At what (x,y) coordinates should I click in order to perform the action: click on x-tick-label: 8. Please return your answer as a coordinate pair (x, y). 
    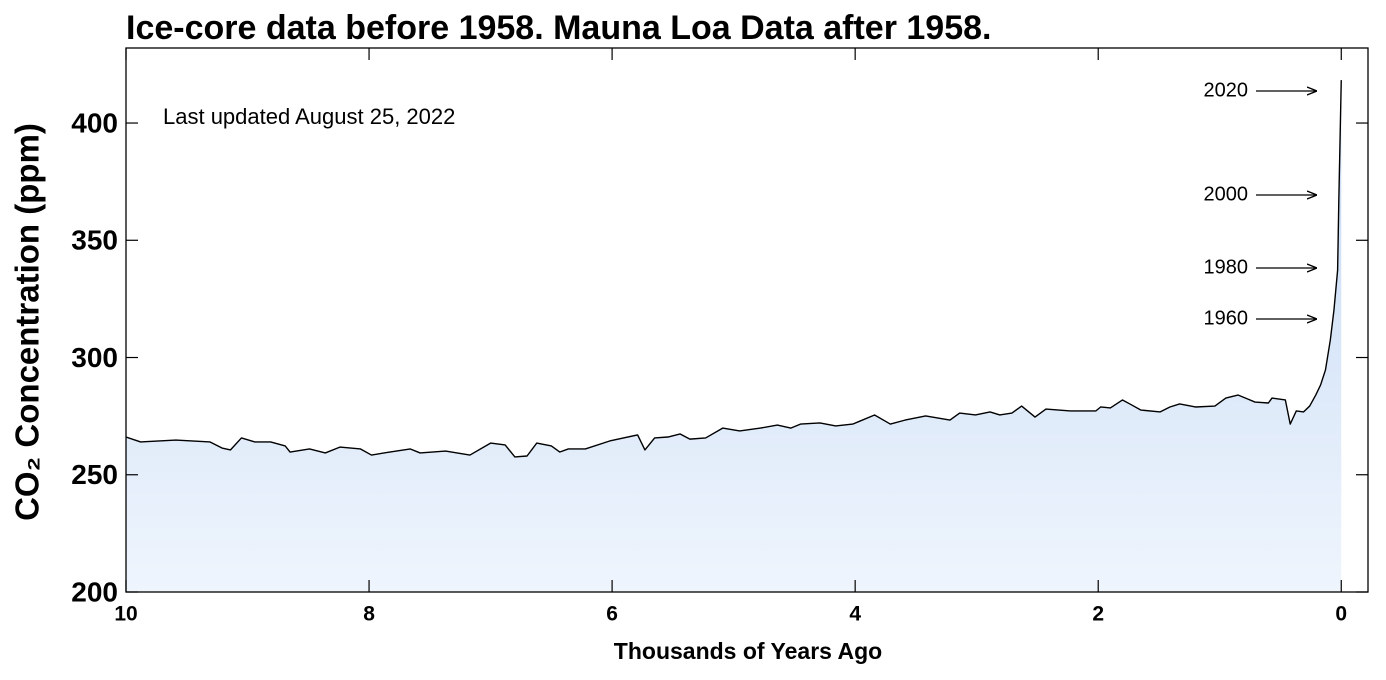
    Looking at the image, I should click on (369, 614).